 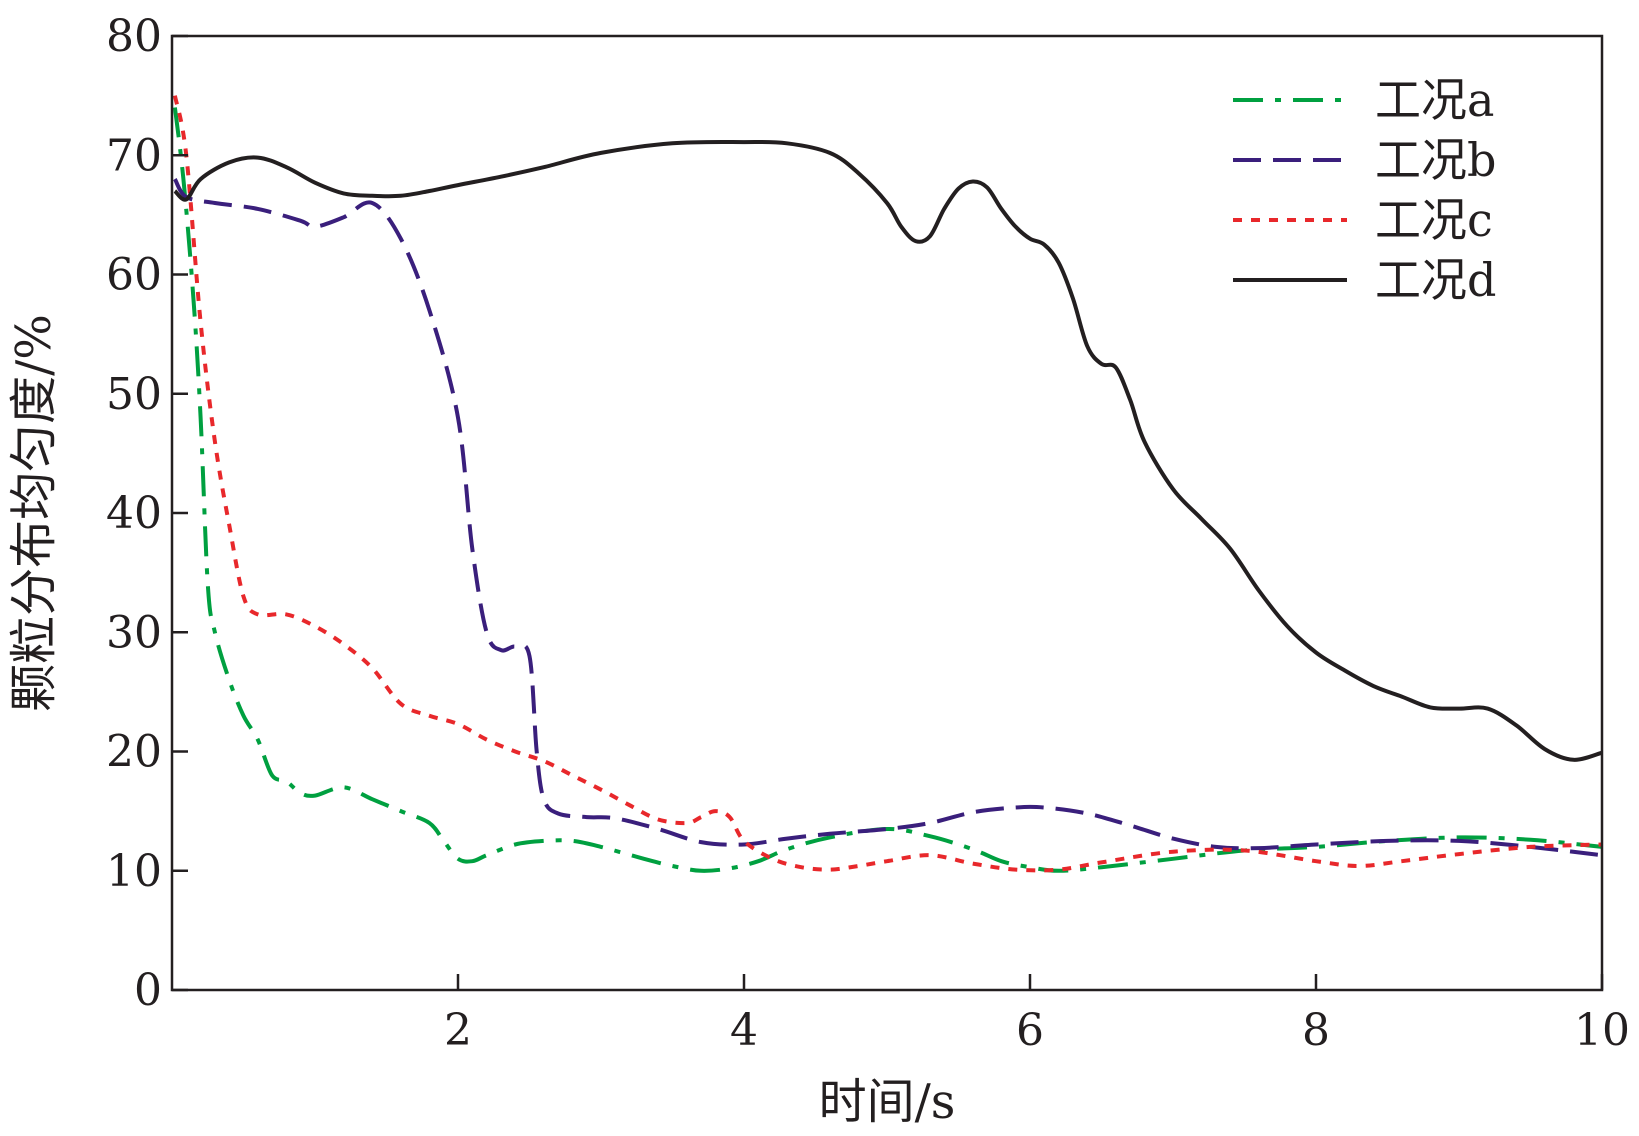 What do you see at coordinates (134, 871) in the screenshot?
I see `y-tick-label: 10` at bounding box center [134, 871].